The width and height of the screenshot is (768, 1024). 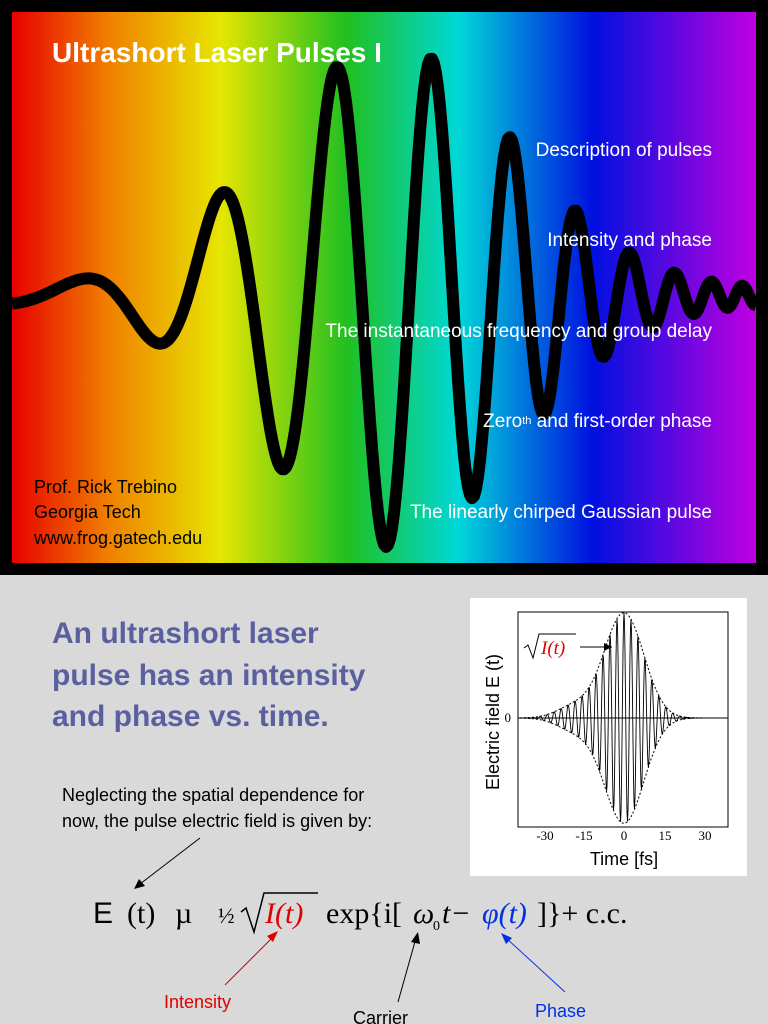 I want to click on eq-intensity: I(t), so click(x=283, y=913).